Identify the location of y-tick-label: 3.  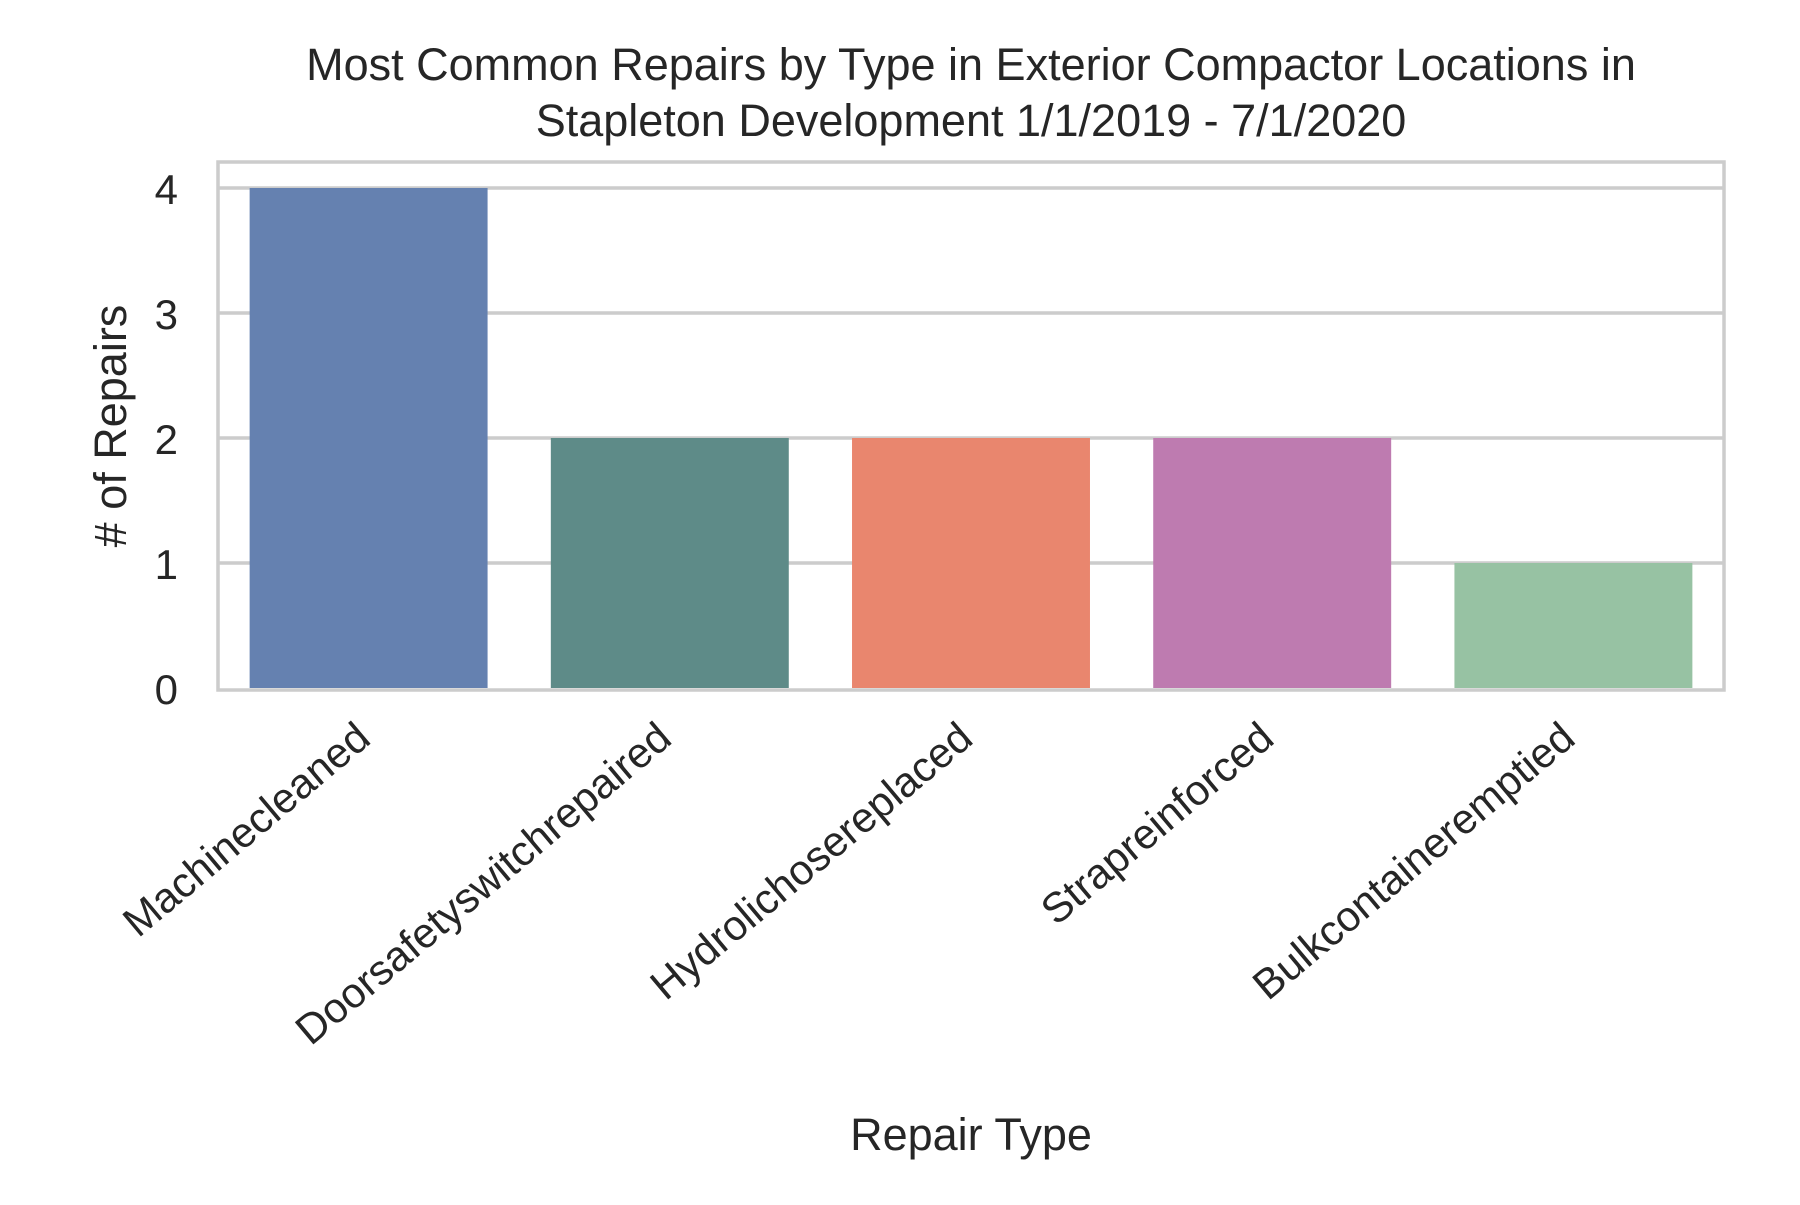
(166, 314).